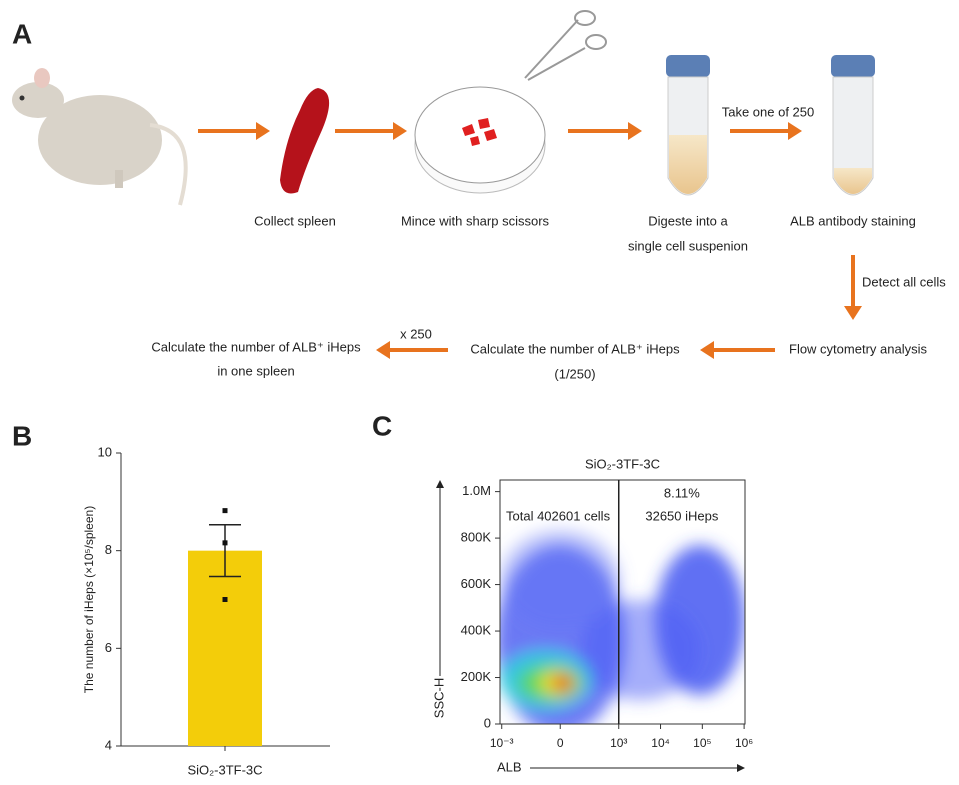 The width and height of the screenshot is (959, 785). Describe the element at coordinates (416, 333) in the screenshot. I see `arrow-label: x 250` at that location.